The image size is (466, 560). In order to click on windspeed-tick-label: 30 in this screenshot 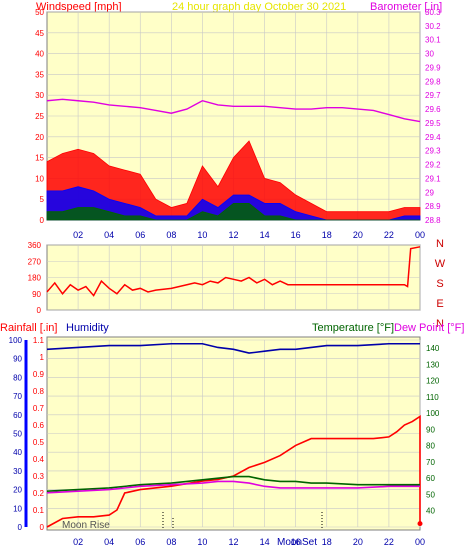, I will do `click(39, 95)`.